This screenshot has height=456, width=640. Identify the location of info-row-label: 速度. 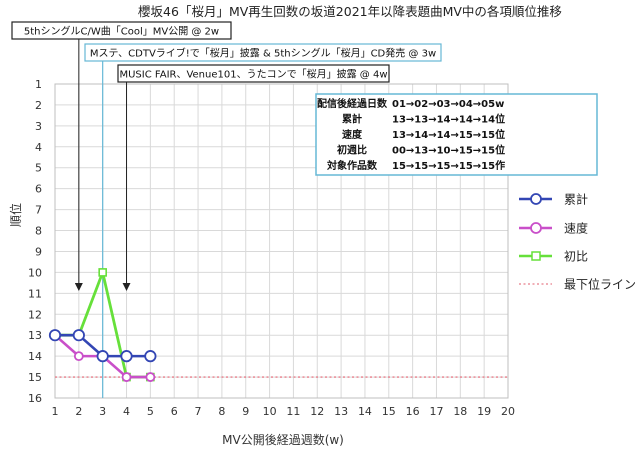
(352, 134).